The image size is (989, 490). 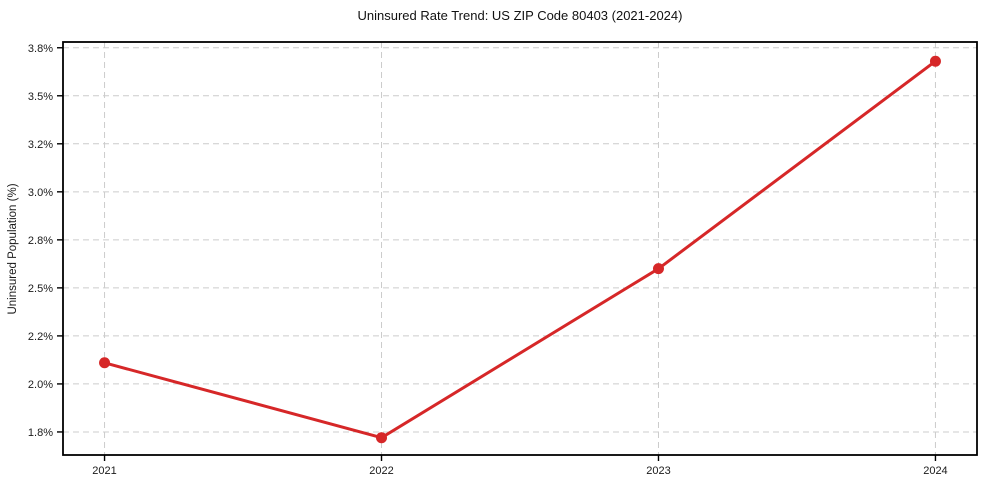 What do you see at coordinates (13, 248) in the screenshot?
I see `y-axis-label: Uninsured Population (%)` at bounding box center [13, 248].